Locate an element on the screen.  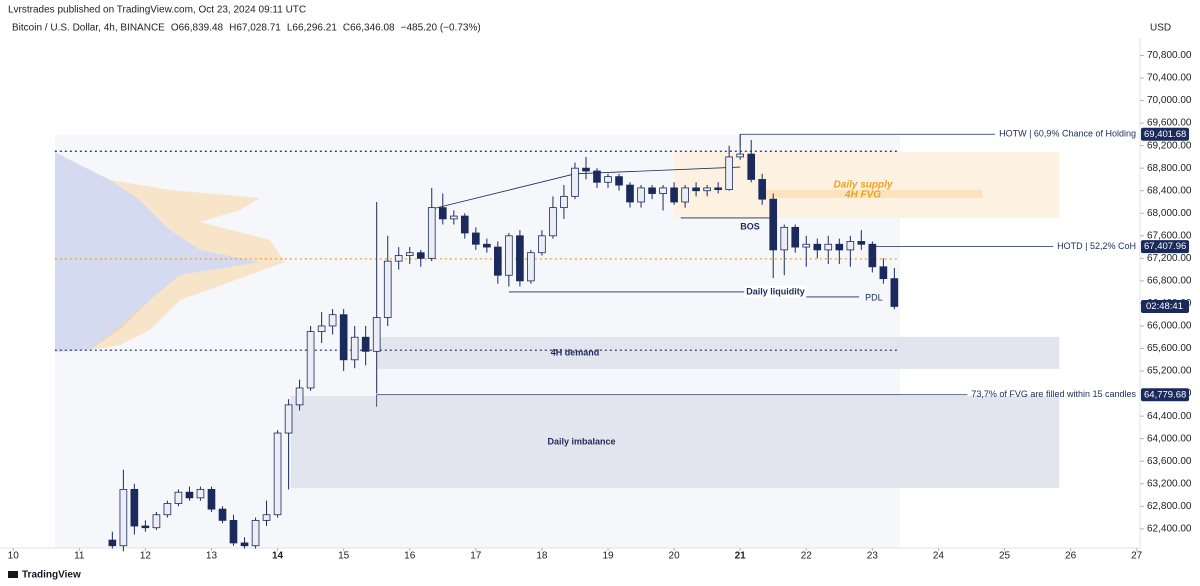
logo-mark is located at coordinates (13, 574).